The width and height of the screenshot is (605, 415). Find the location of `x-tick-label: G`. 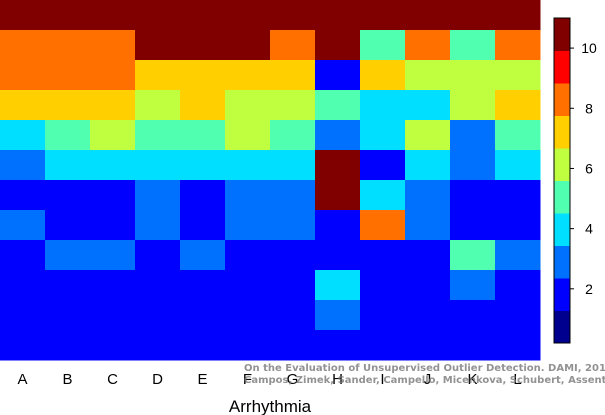

x-tick-label: G is located at coordinates (293, 379).